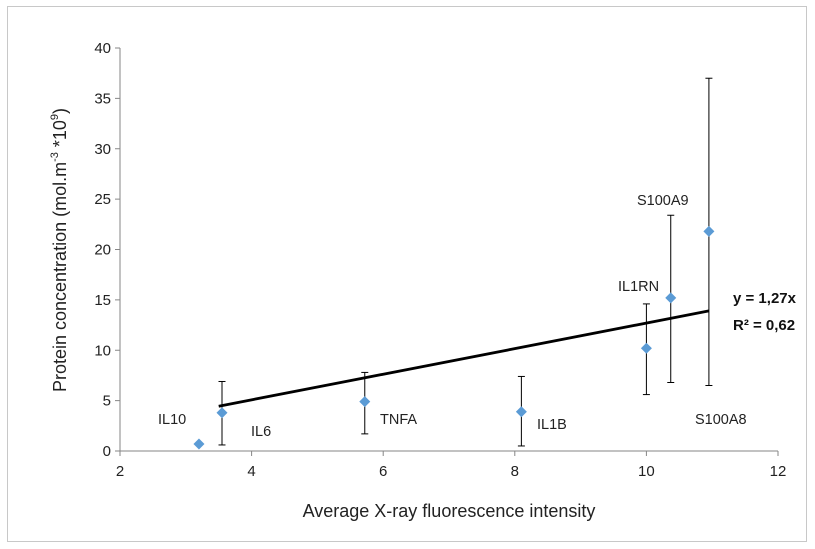 This screenshot has width=815, height=549. What do you see at coordinates (398, 420) in the screenshot?
I see `point-label: TNFA` at bounding box center [398, 420].